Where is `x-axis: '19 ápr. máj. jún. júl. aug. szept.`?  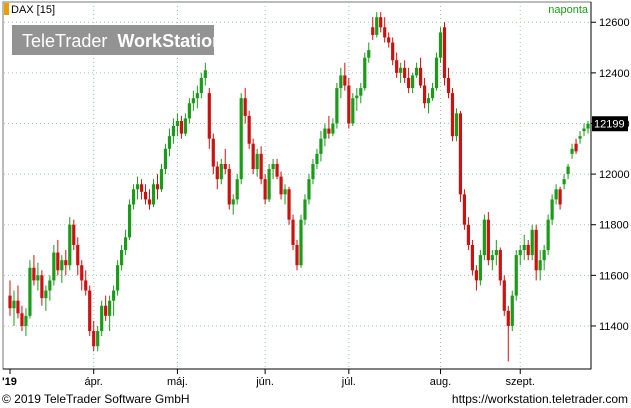
x-axis: '19 ápr. máj. jún. júl. aug. szept. is located at coordinates (296, 378).